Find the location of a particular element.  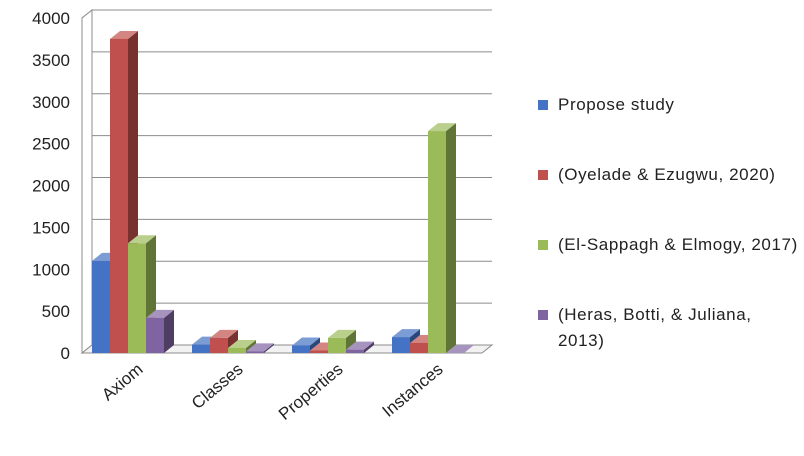

legend-label: (Heras, Botti, & Juliana, 2013) is located at coordinates (655, 327).